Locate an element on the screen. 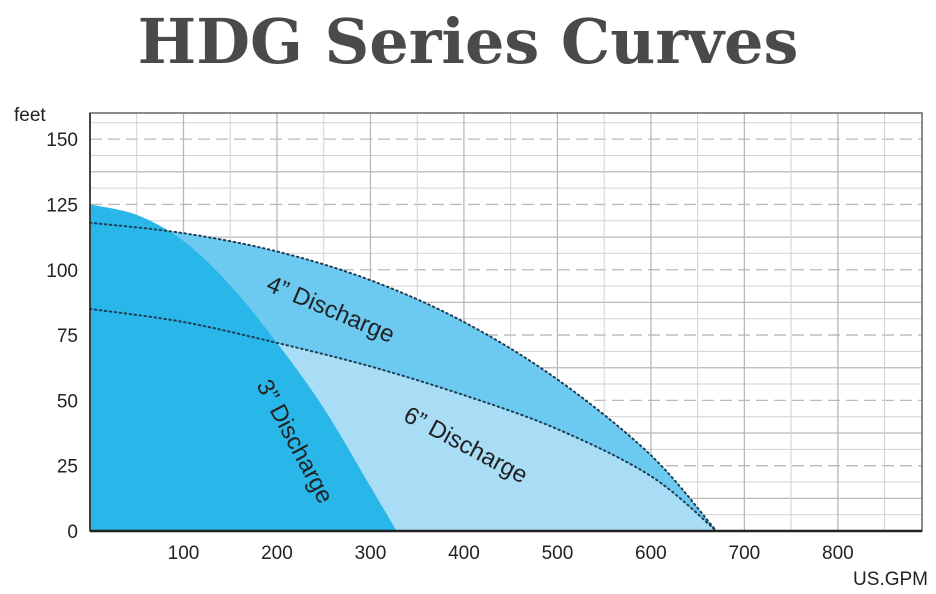 The width and height of the screenshot is (936, 594). y-tick-label: 25 is located at coordinates (67, 467).